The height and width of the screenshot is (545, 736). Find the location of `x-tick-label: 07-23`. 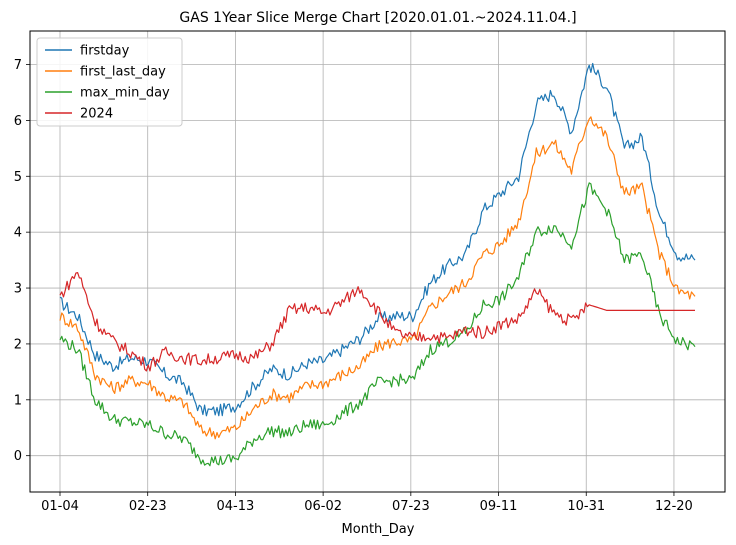

x-tick-label: 07-23 is located at coordinates (411, 506).